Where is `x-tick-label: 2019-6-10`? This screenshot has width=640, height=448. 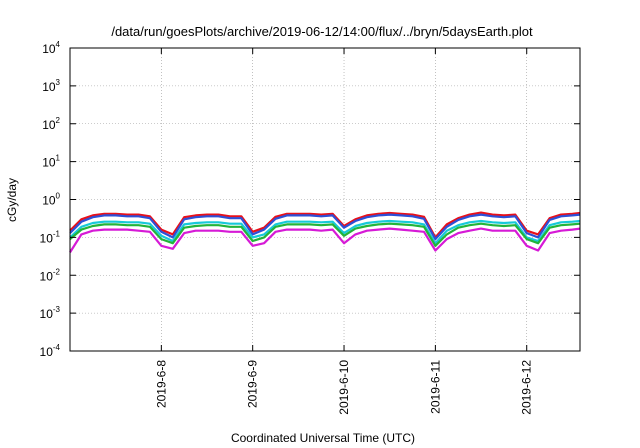 x-tick-label: 2019-6-10 is located at coordinates (344, 387).